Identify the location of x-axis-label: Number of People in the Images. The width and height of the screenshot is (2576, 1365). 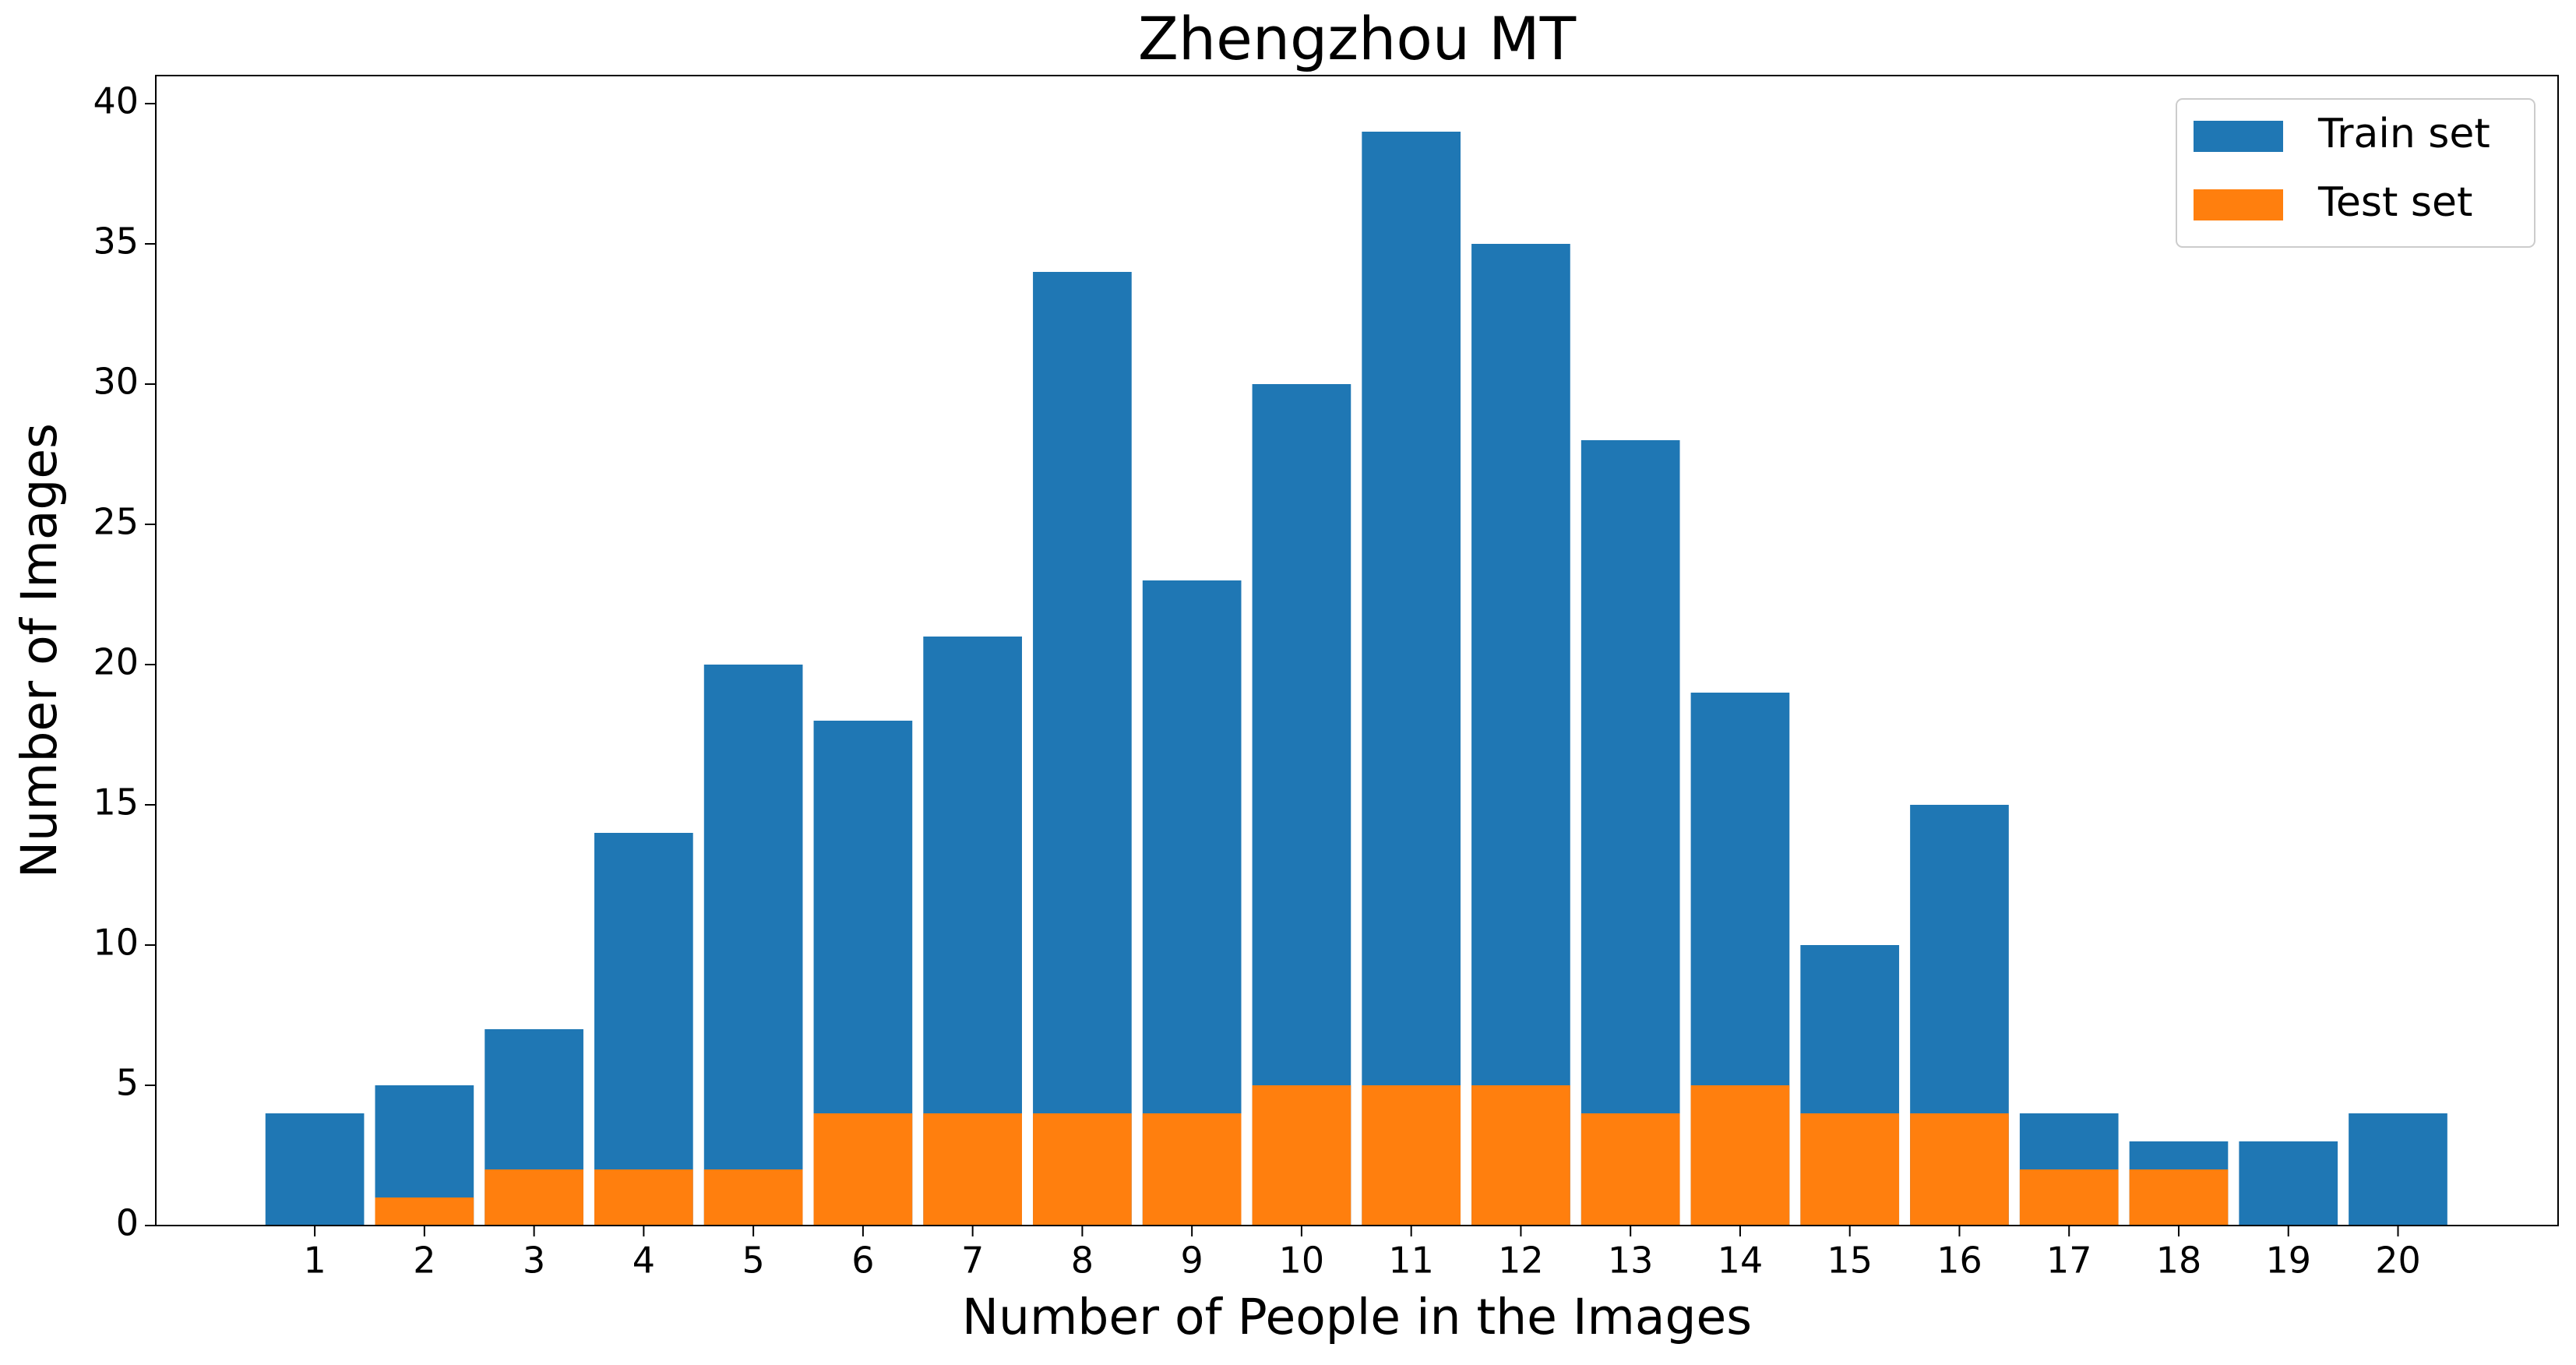
(1357, 1317).